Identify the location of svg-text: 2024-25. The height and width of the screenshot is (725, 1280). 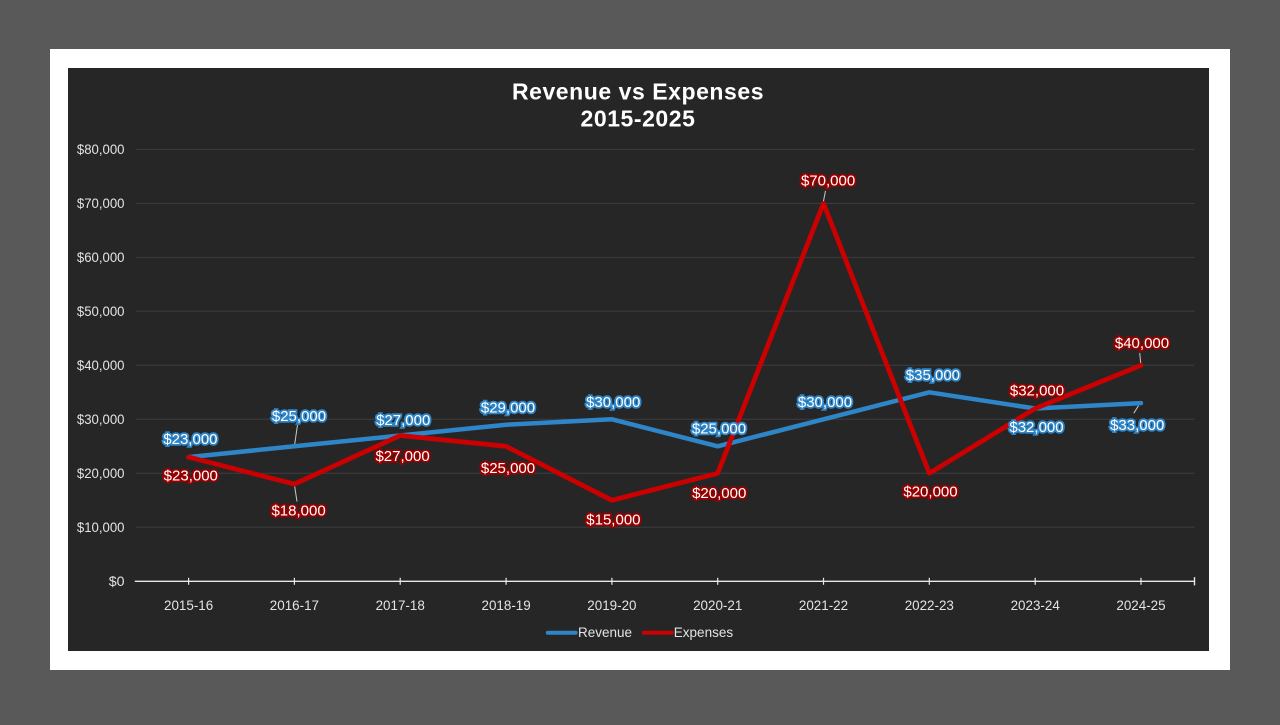
(1140, 606).